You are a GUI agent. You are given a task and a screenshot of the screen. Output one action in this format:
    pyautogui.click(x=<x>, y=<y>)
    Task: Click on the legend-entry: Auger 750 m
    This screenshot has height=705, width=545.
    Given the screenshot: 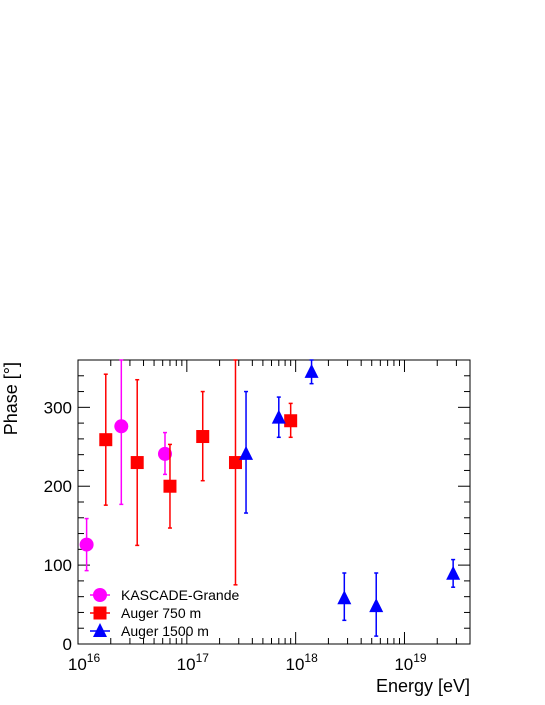 What is the action you would take?
    pyautogui.click(x=145, y=613)
    